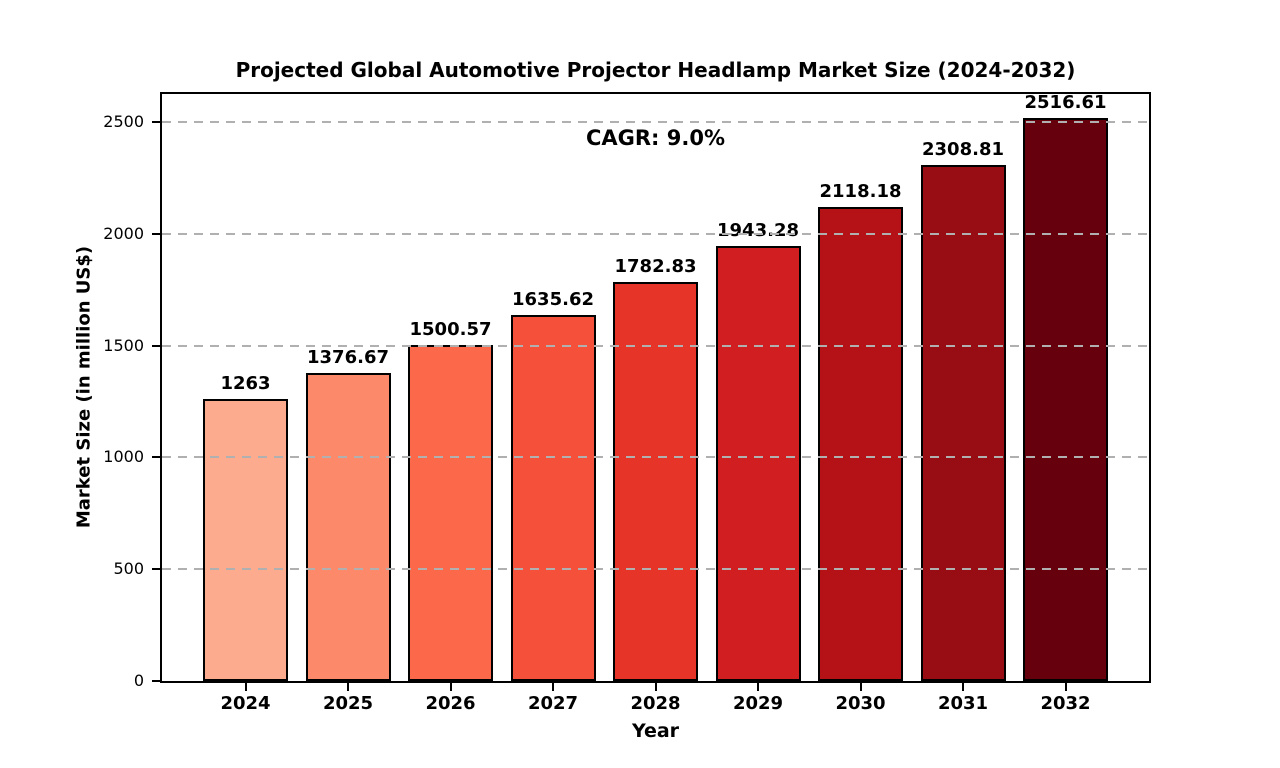 This screenshot has height=768, width=1280. Describe the element at coordinates (655, 703) in the screenshot. I see `x-tick-label-2028: 2028` at that location.